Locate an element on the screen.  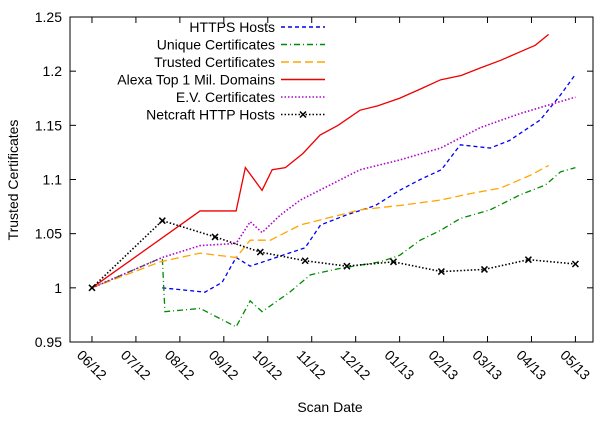
y-tick-label: 0.95 is located at coordinates (48, 342).